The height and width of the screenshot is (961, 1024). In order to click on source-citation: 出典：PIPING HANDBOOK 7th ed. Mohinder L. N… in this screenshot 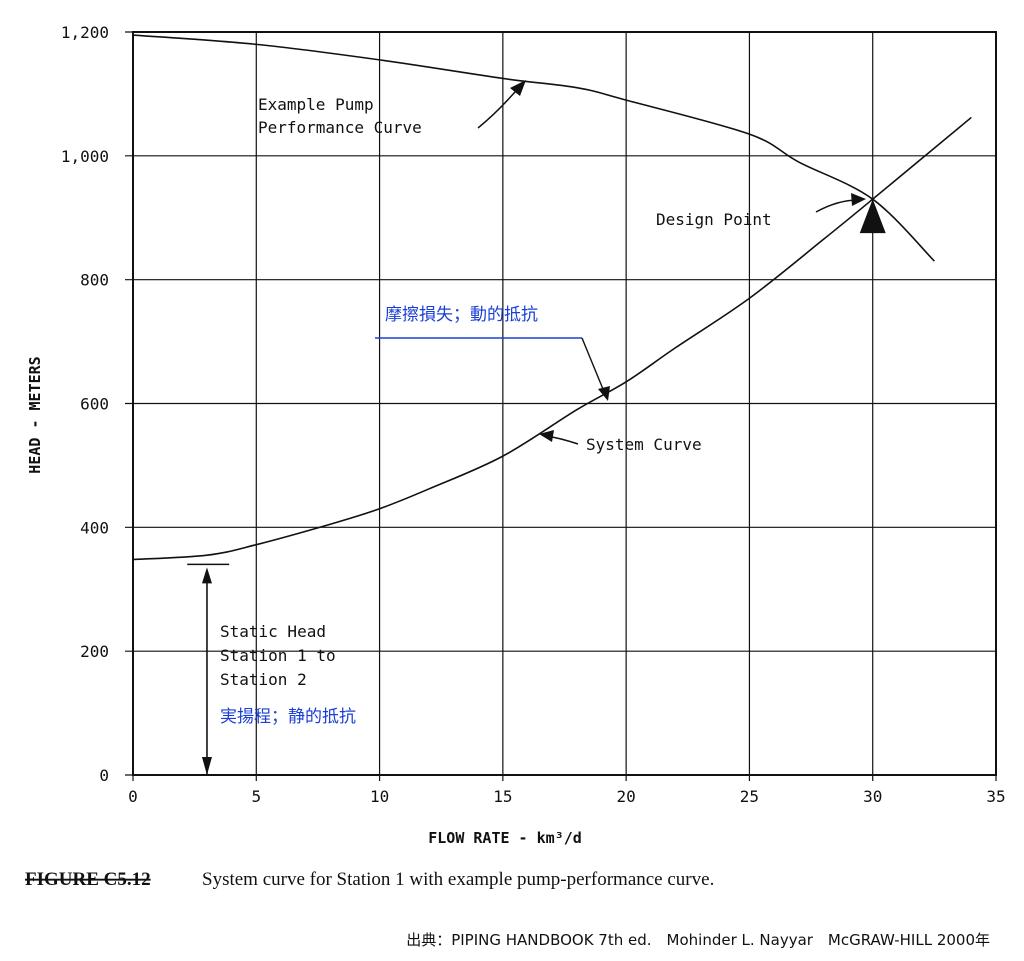, I will do `click(698, 940)`.